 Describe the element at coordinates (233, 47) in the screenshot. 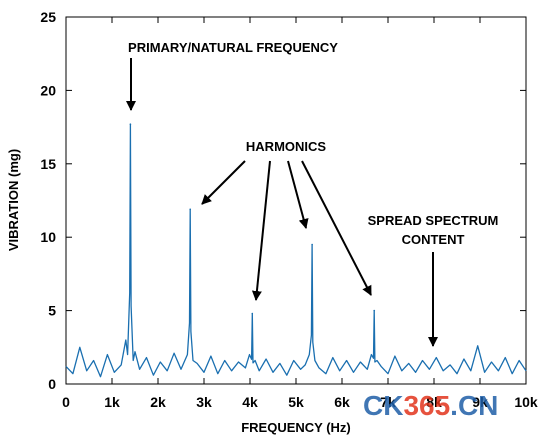

I see `annotation-primary-frequency: PRIMARY/NATURAL FREQUENCY` at that location.